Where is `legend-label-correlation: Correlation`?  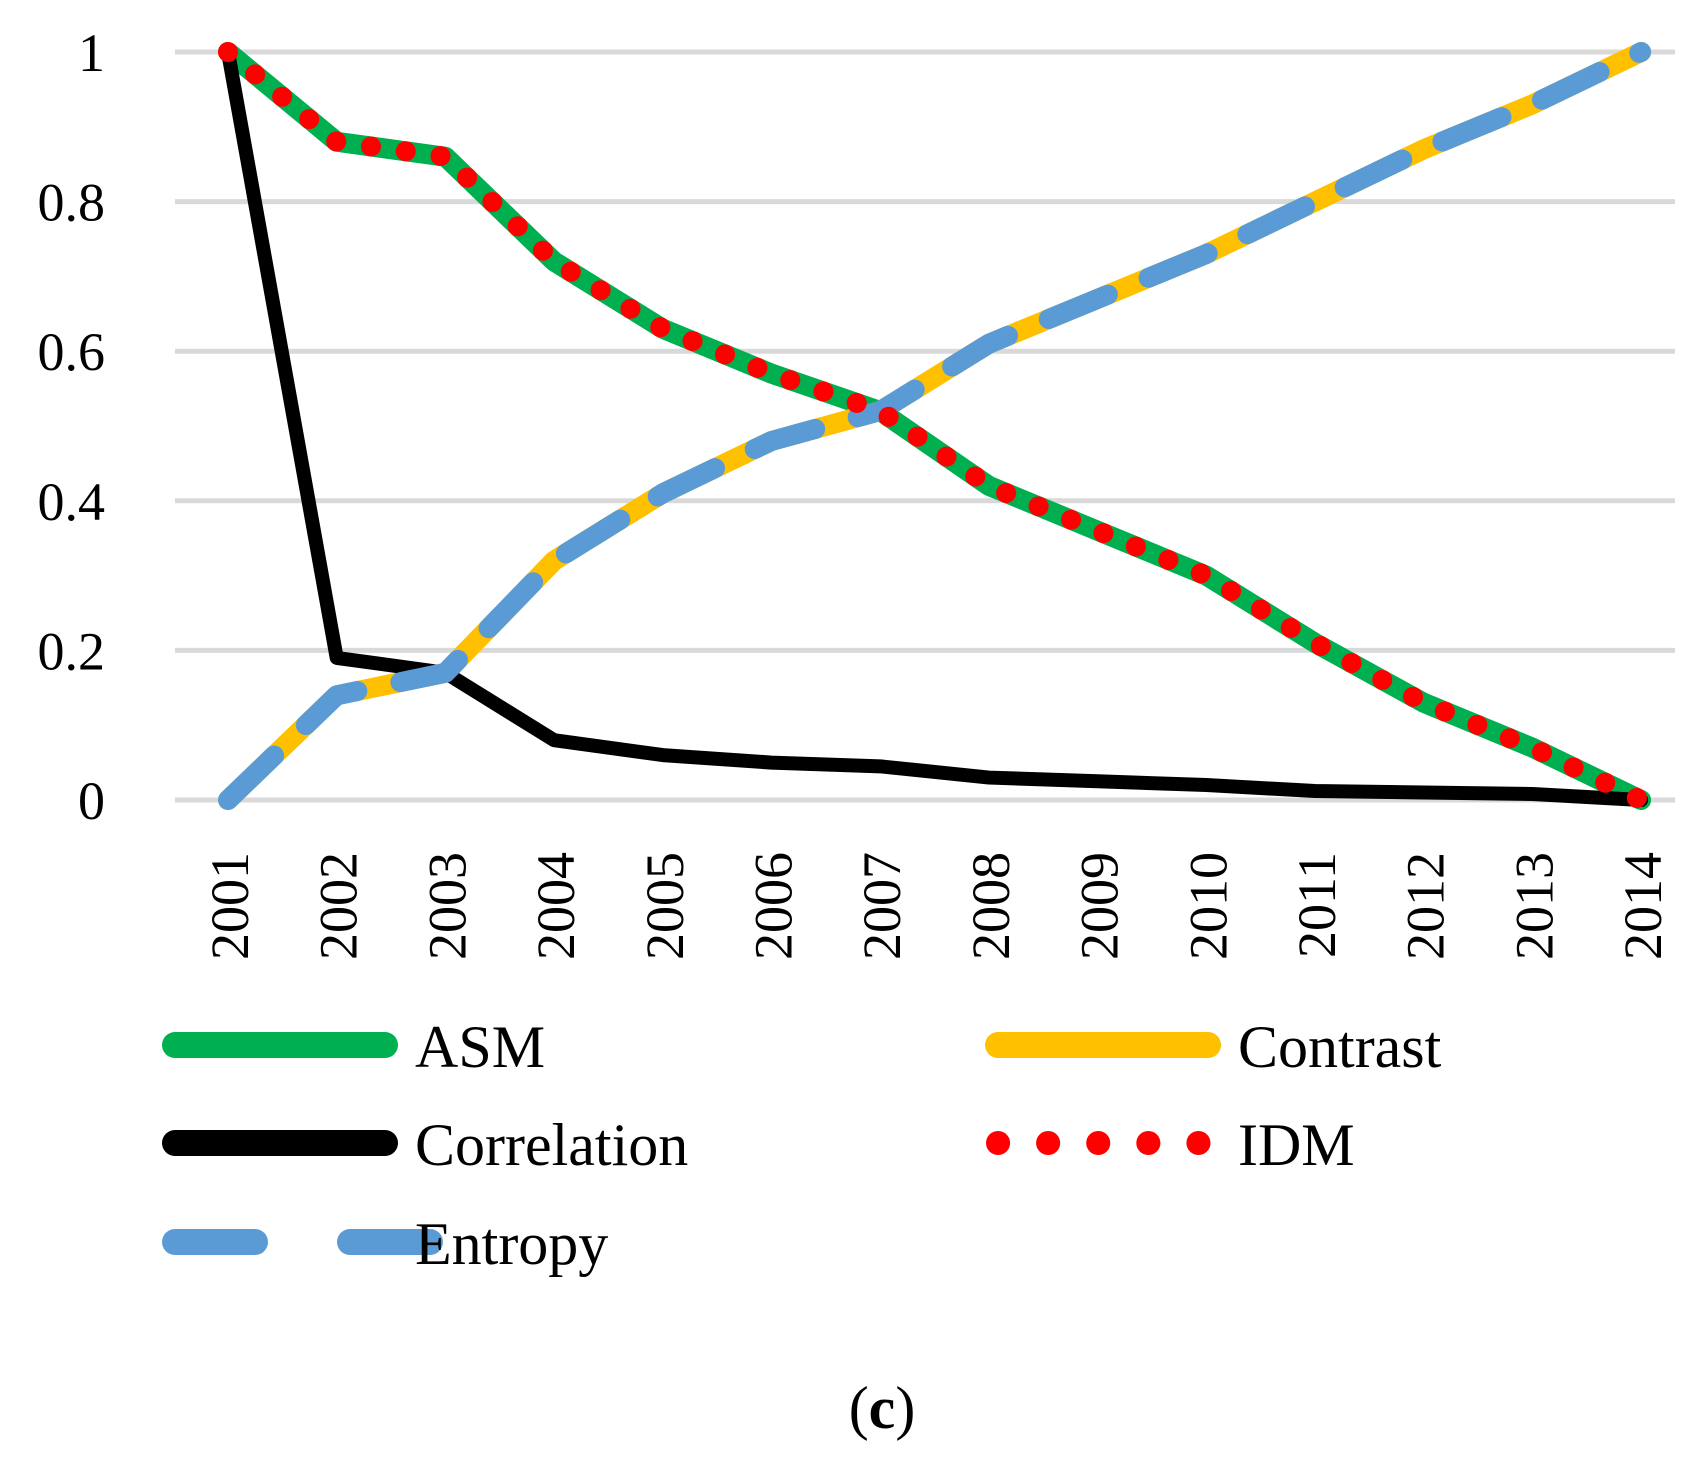
legend-label-correlation: Correlation is located at coordinates (551, 1145).